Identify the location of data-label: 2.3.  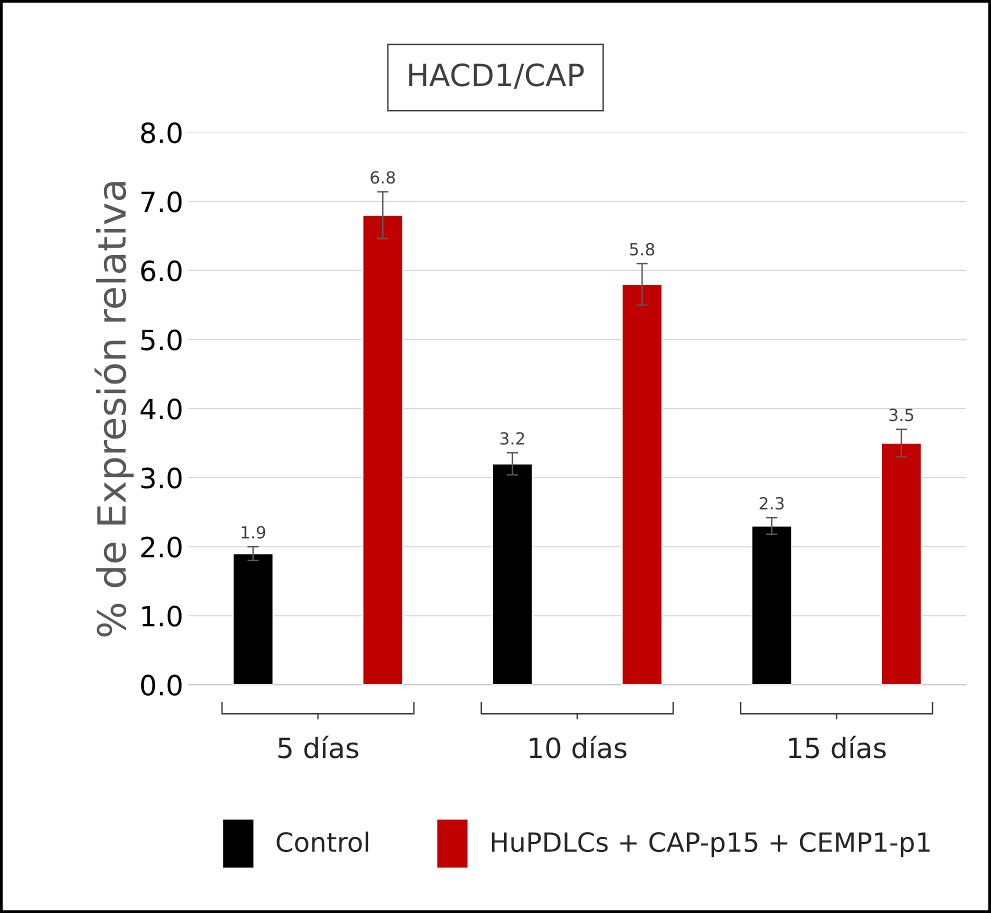
(772, 503).